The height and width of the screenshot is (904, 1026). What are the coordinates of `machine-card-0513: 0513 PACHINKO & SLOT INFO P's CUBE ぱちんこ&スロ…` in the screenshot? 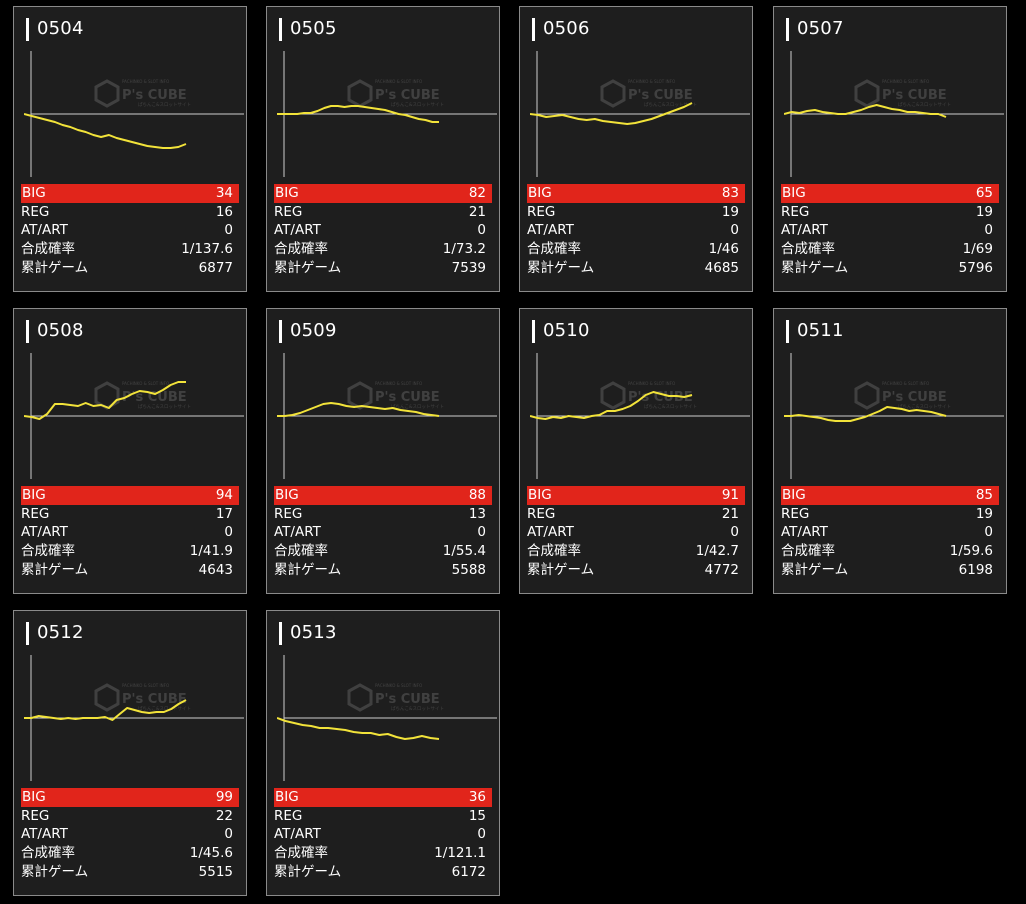 It's located at (383, 753).